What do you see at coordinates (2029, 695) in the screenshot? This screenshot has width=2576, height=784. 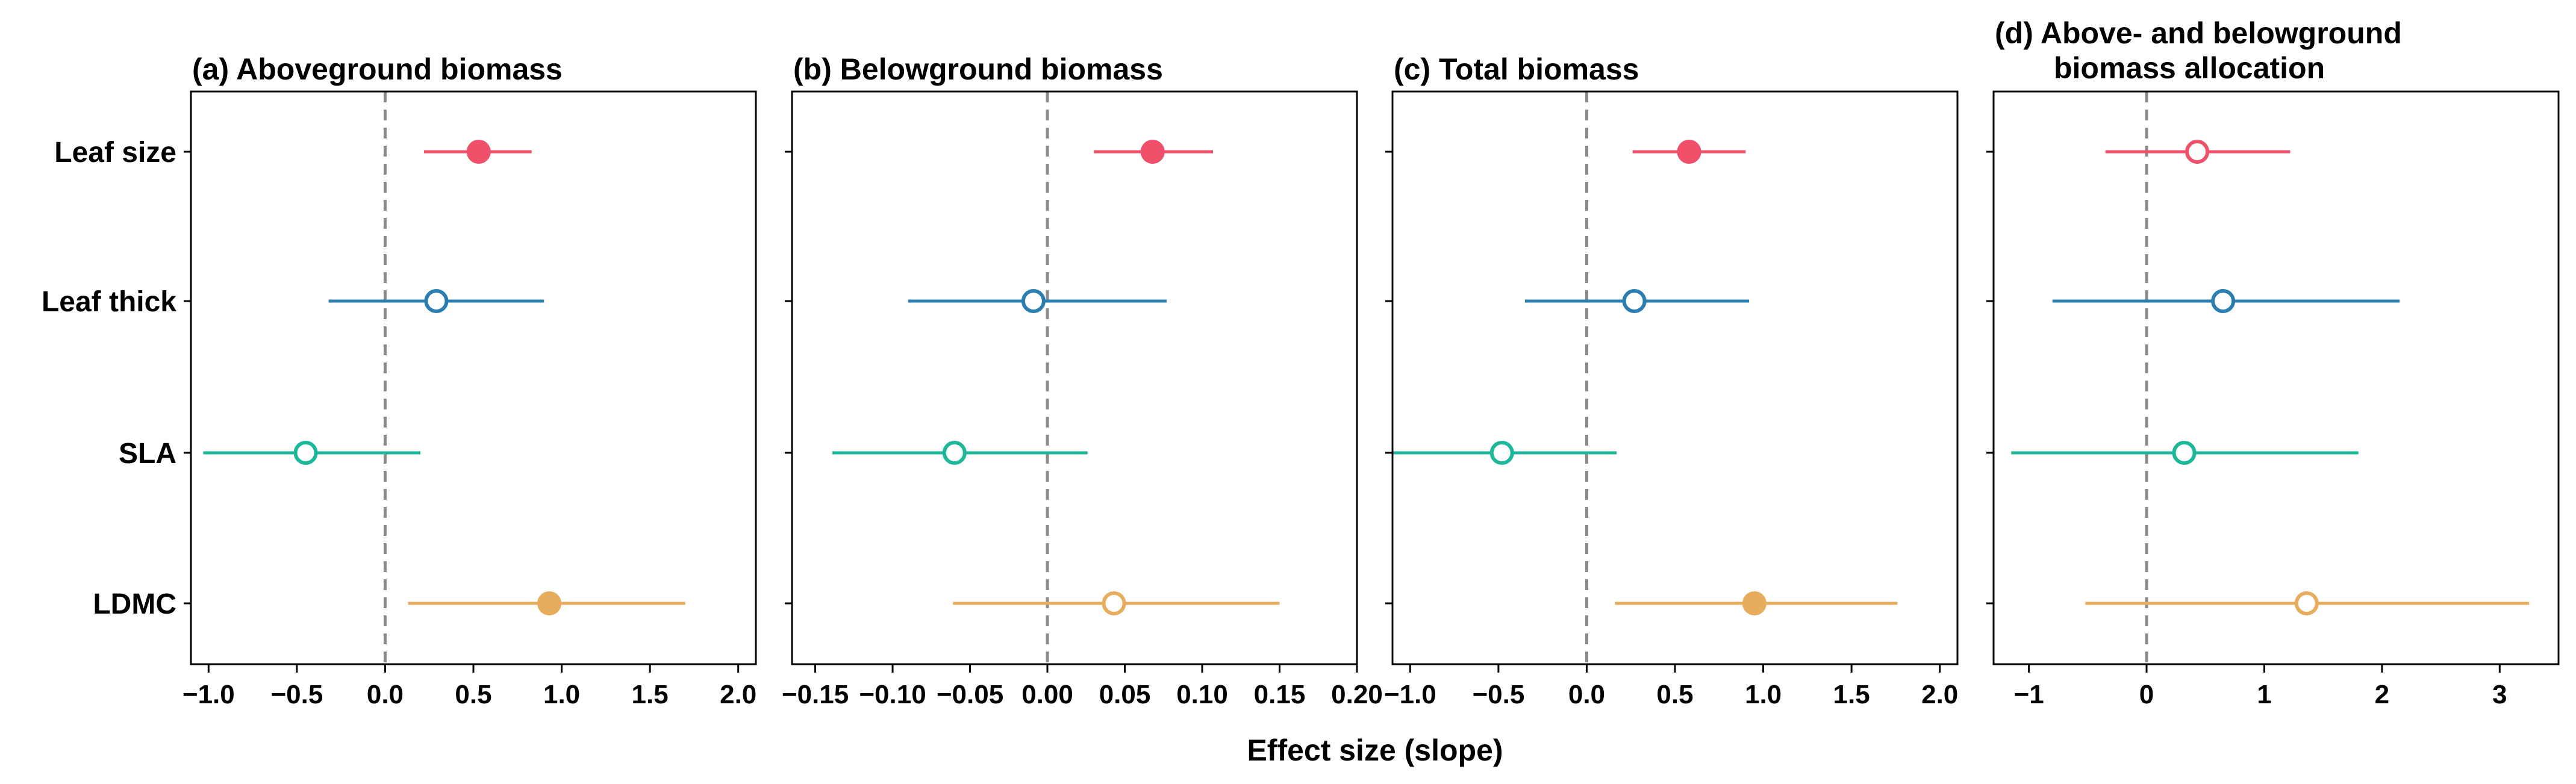 I see `x-tick-label: −1` at bounding box center [2029, 695].